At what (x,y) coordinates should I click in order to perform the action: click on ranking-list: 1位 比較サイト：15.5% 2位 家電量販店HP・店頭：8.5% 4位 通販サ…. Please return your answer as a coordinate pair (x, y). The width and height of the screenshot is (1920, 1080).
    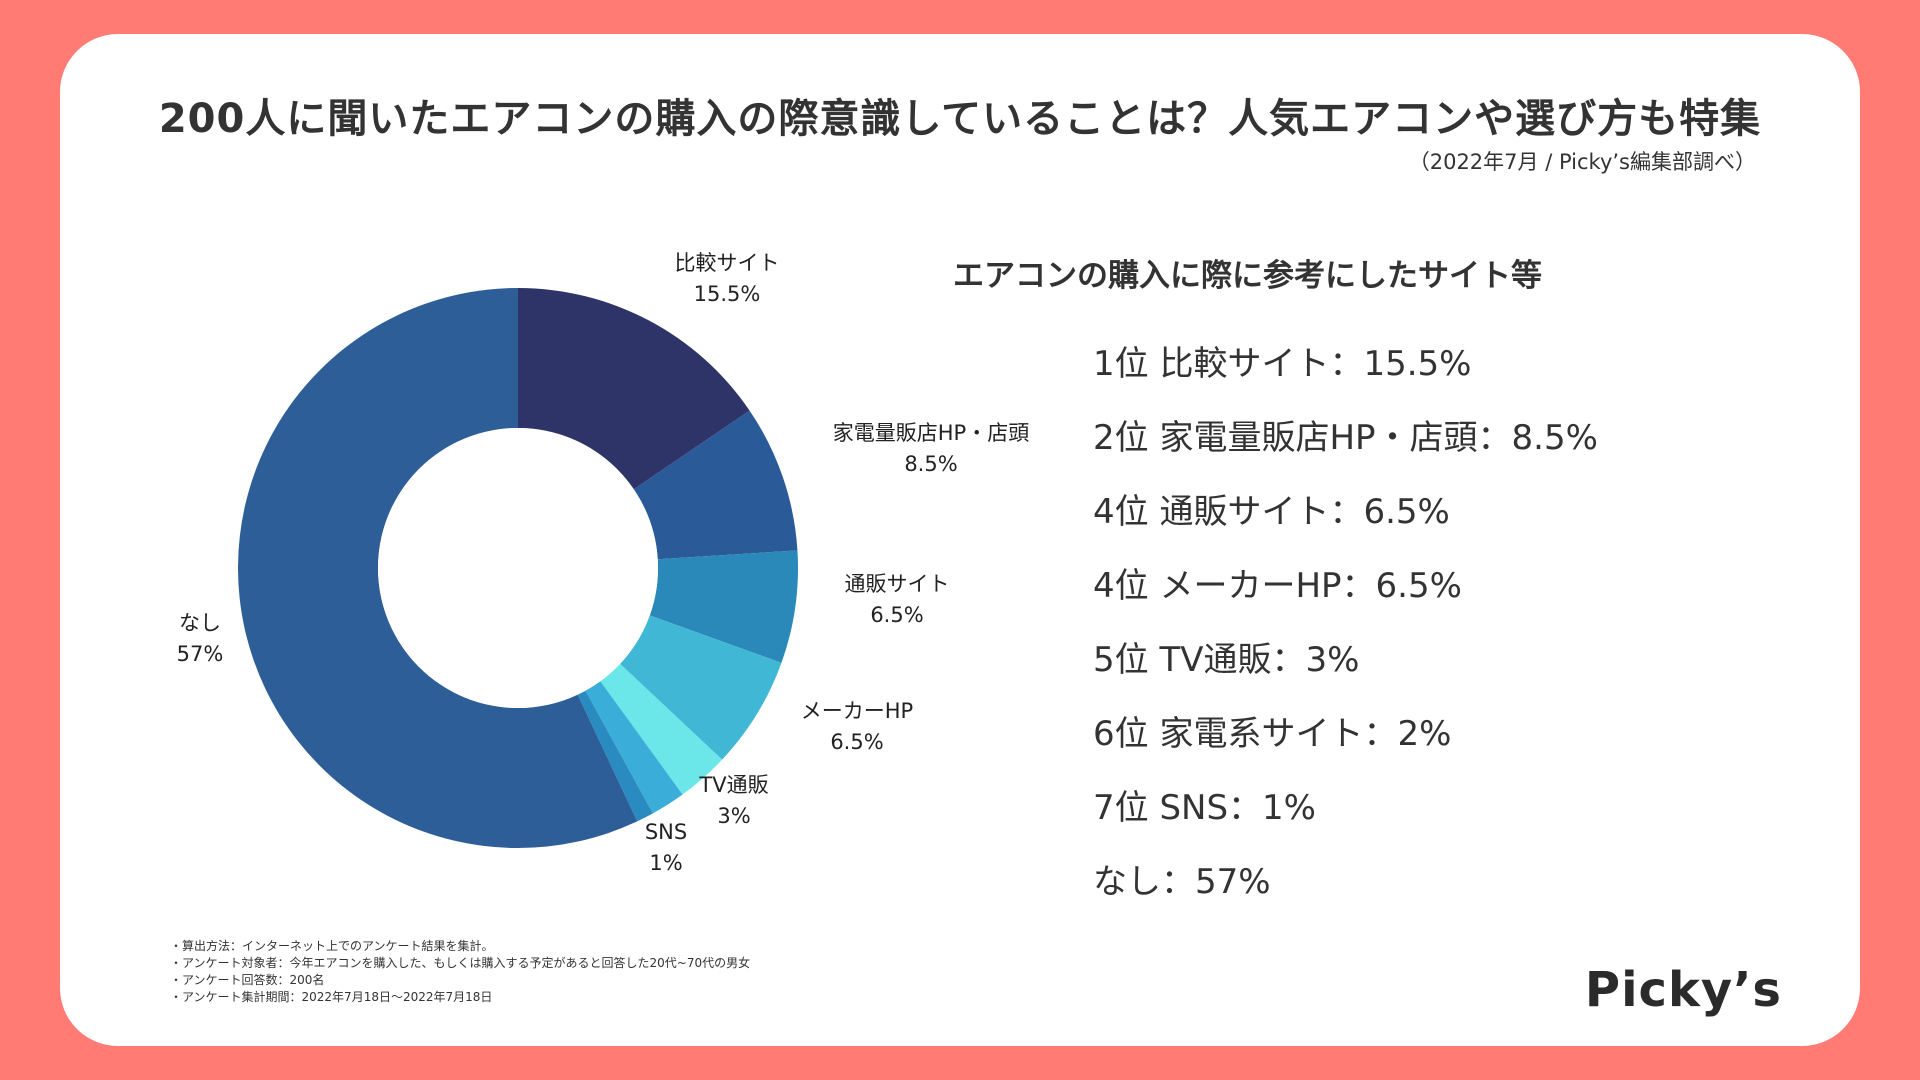
    Looking at the image, I should click on (1345, 632).